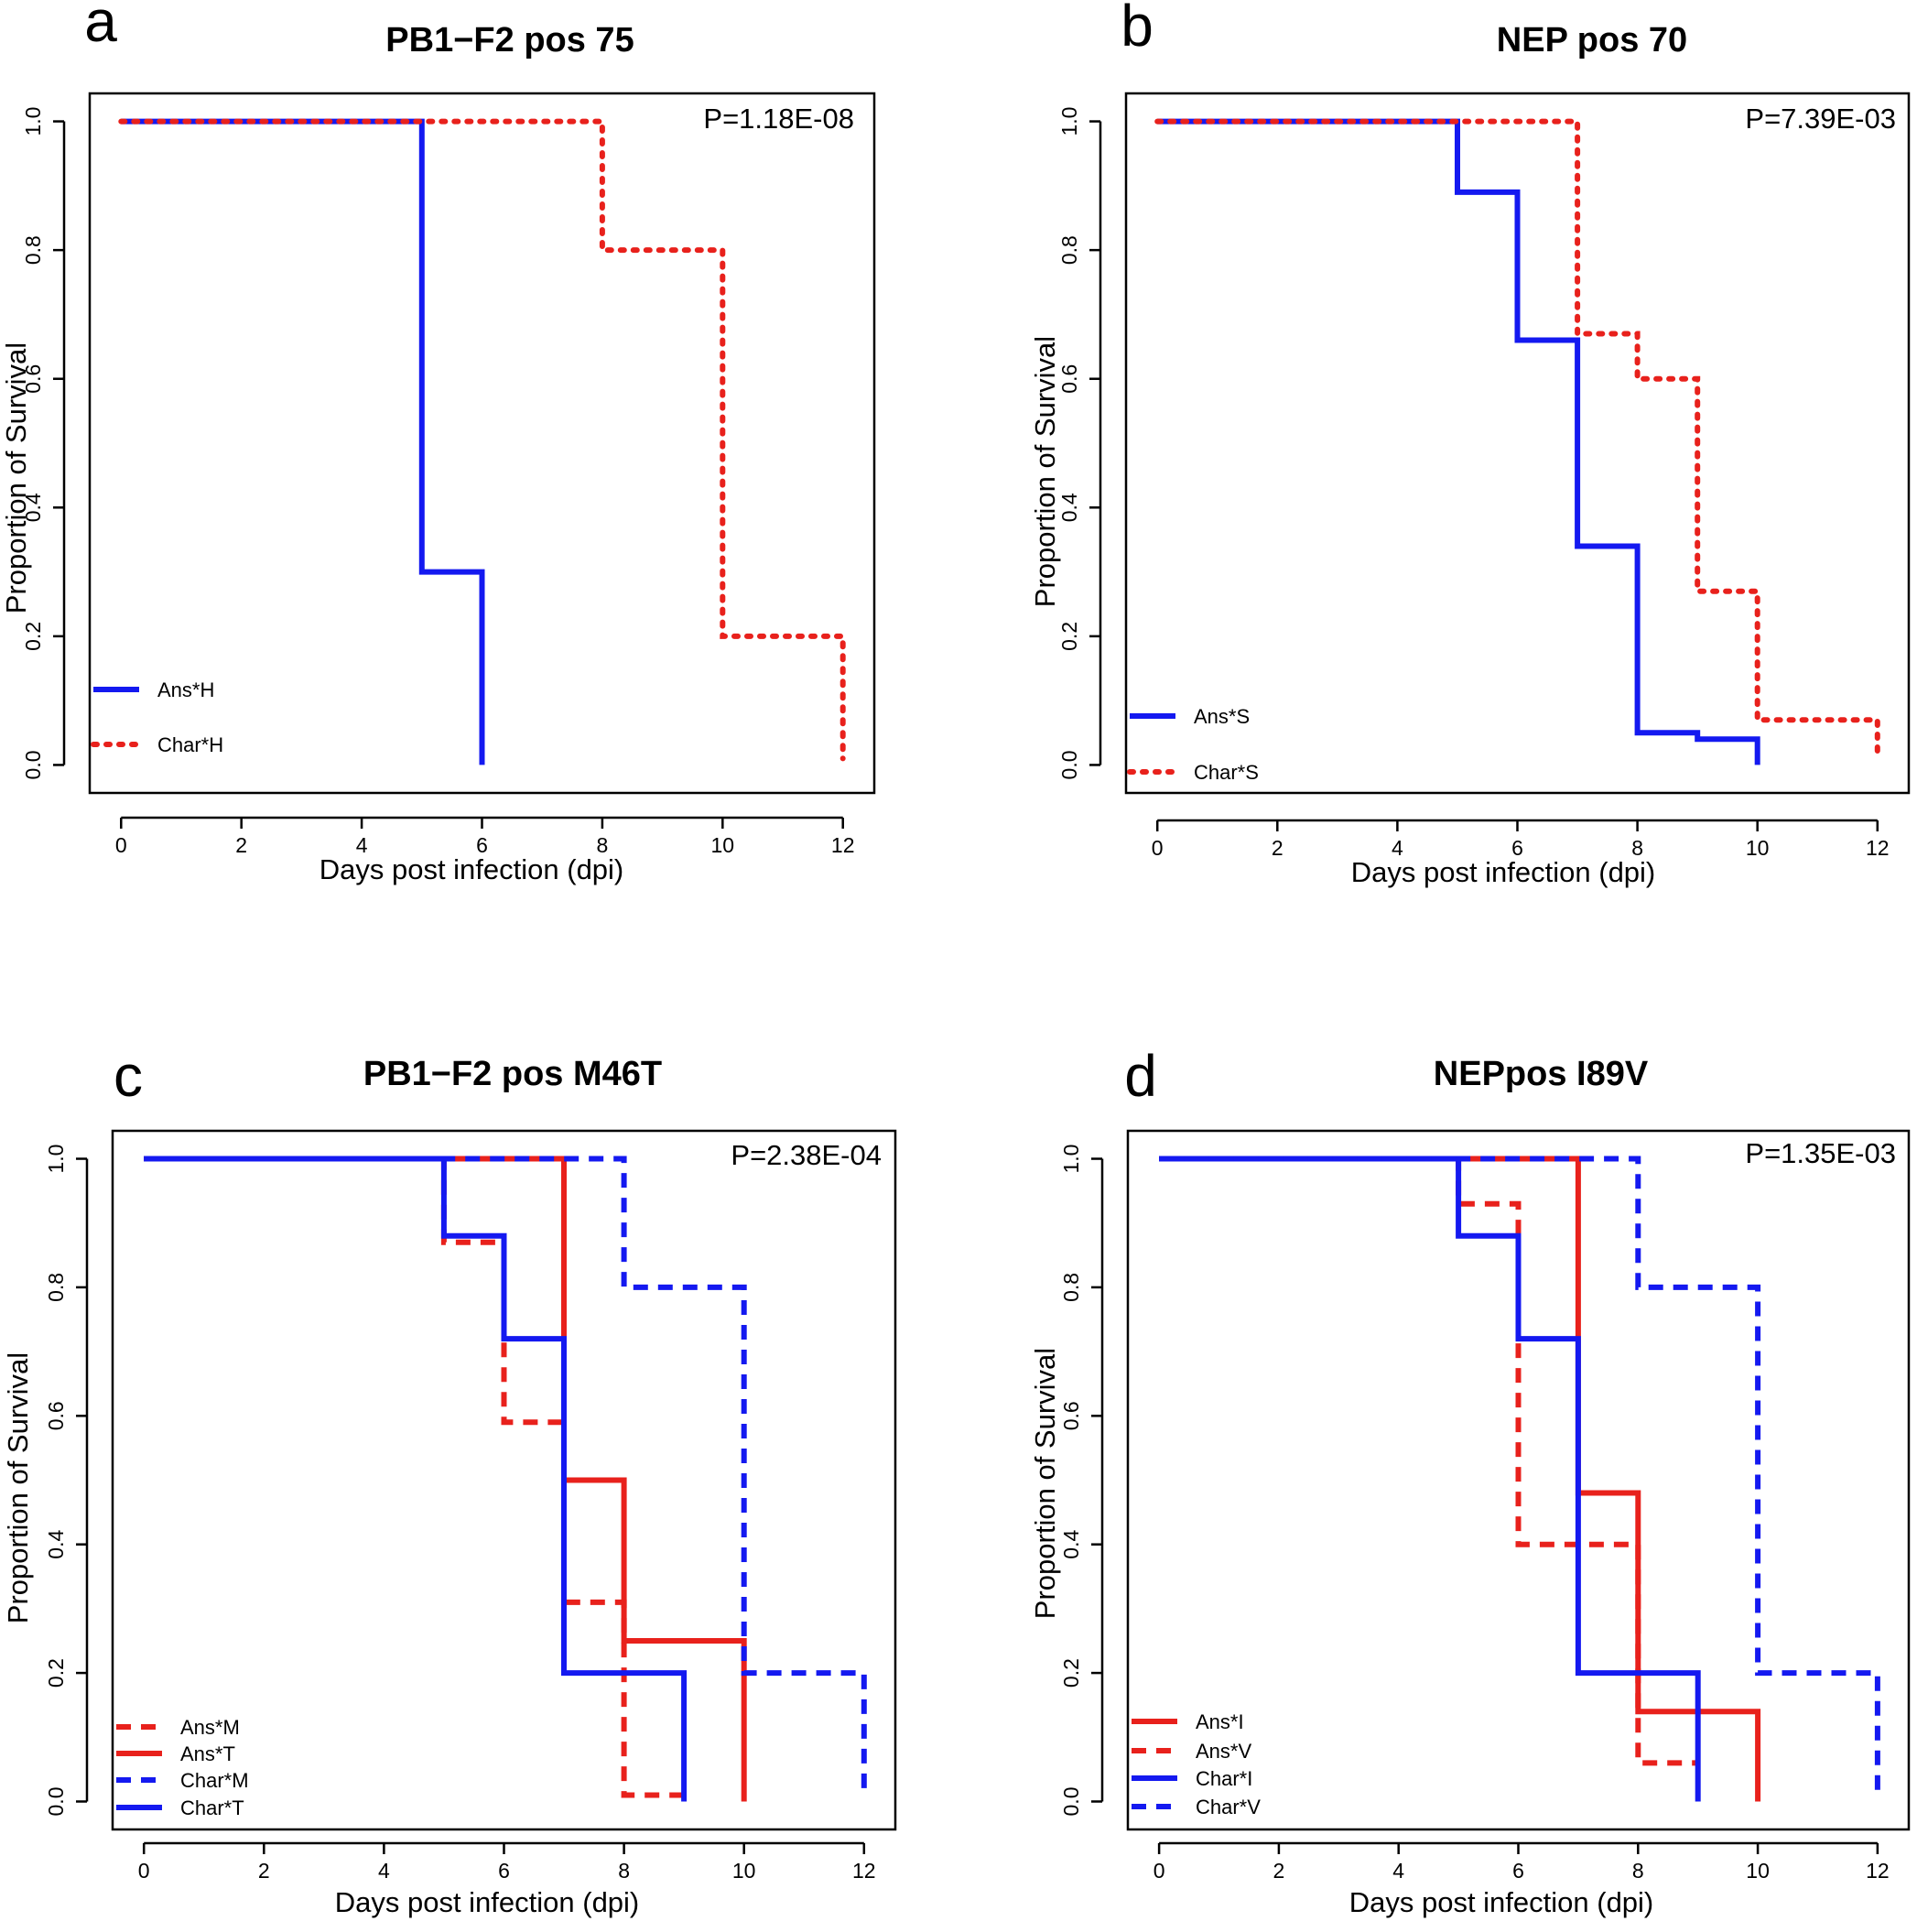 This screenshot has width=1917, height=1932. What do you see at coordinates (100, 27) in the screenshot?
I see `panel-letter: a` at bounding box center [100, 27].